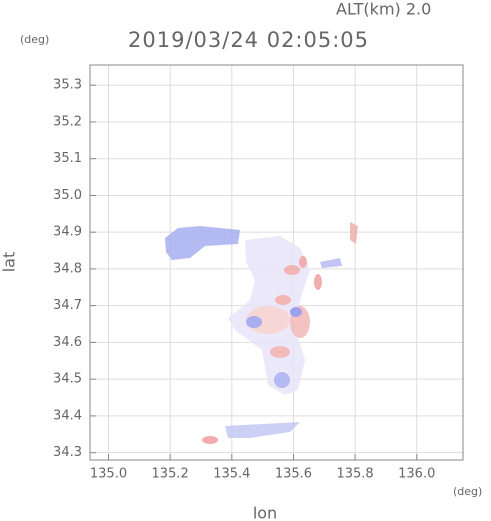 The height and width of the screenshot is (521, 491). What do you see at coordinates (67, 85) in the screenshot?
I see `y-tick-label: 35.3` at bounding box center [67, 85].